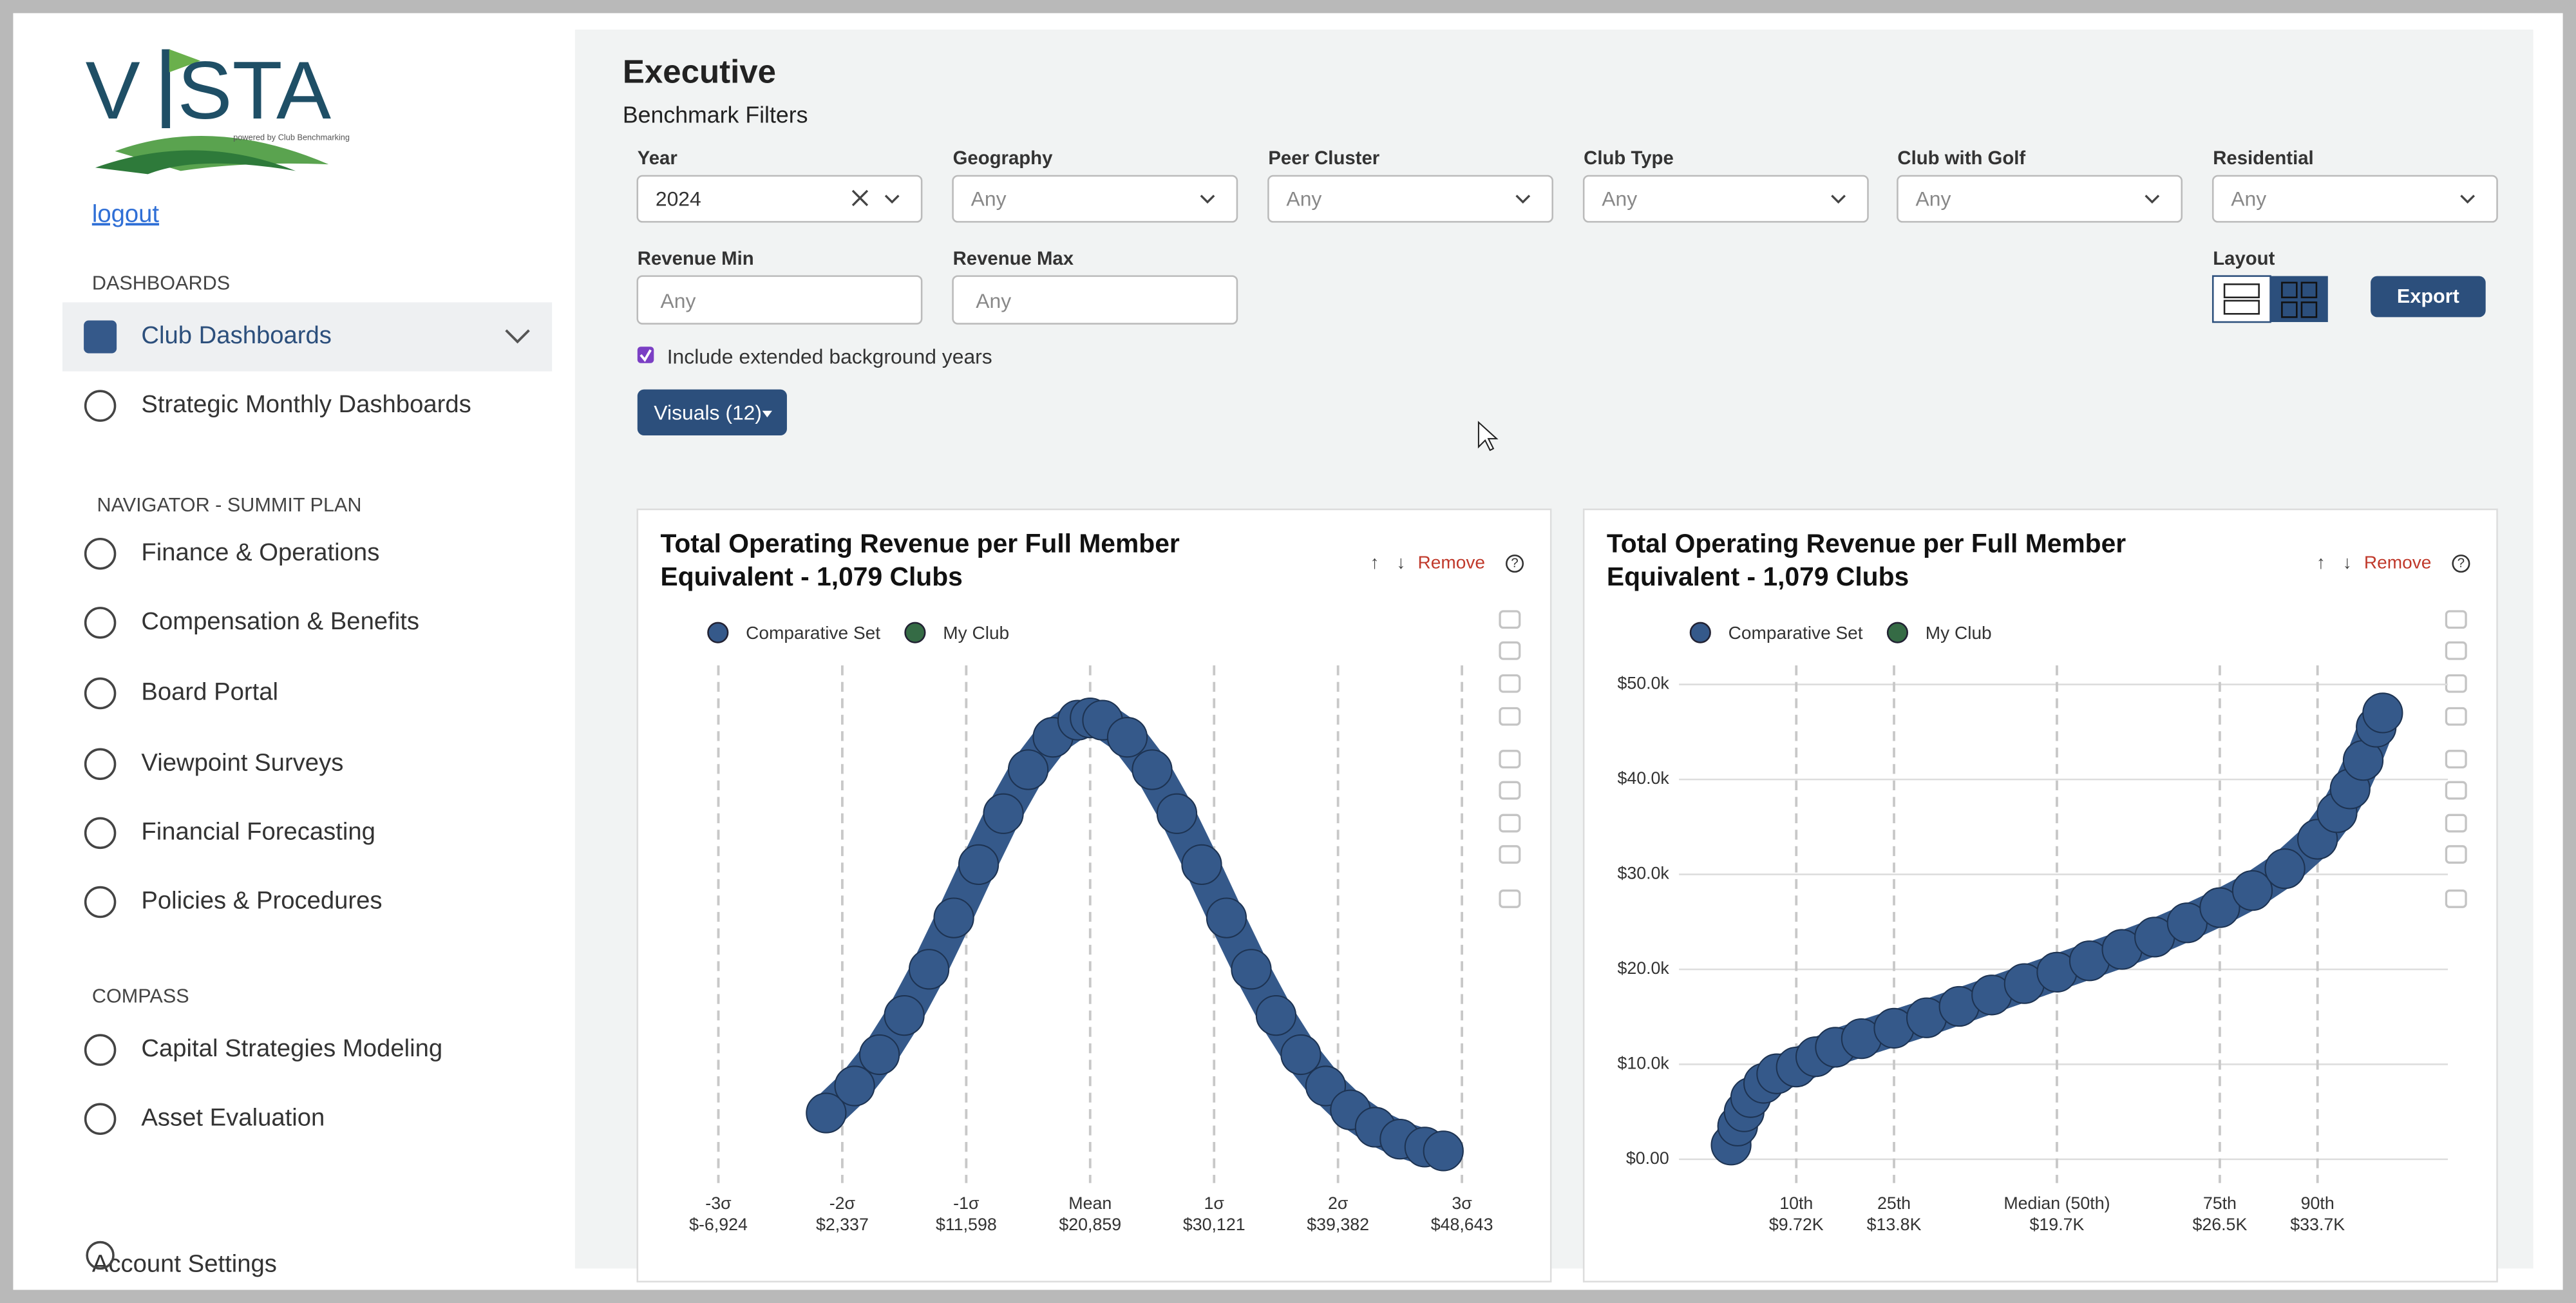 This screenshot has width=2576, height=1303. I want to click on x-tick-label: -2σ, so click(843, 1203).